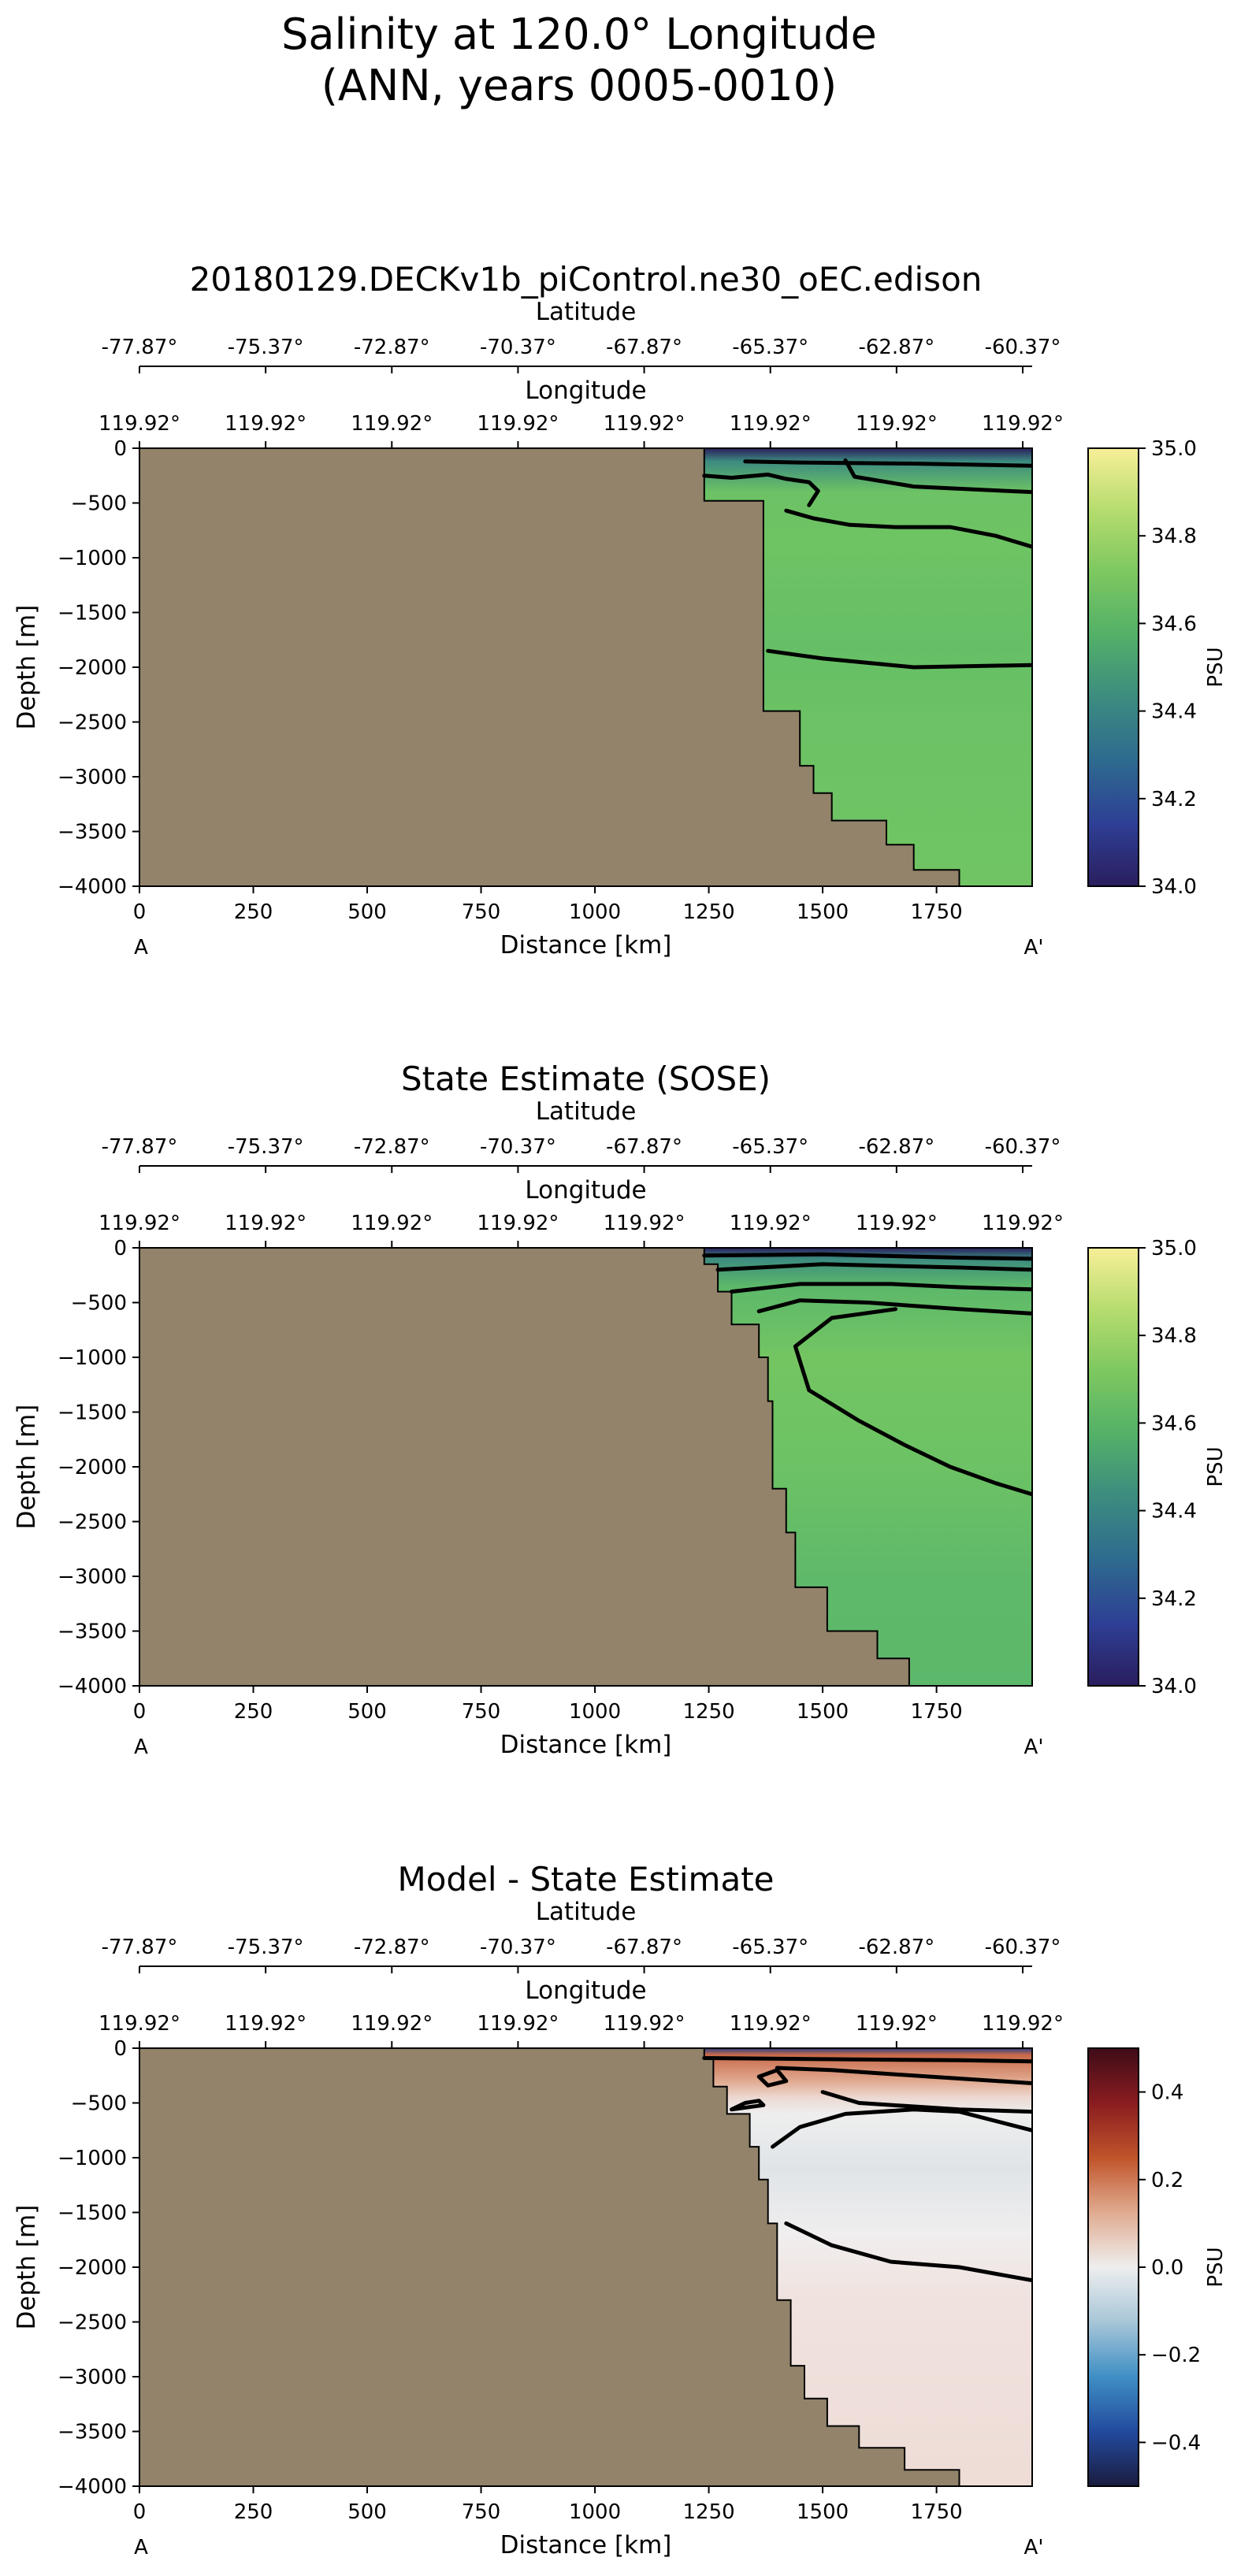 This screenshot has width=1252, height=2576. What do you see at coordinates (1176, 2355) in the screenshot?
I see `colorbar-tick-label: −0.2` at bounding box center [1176, 2355].